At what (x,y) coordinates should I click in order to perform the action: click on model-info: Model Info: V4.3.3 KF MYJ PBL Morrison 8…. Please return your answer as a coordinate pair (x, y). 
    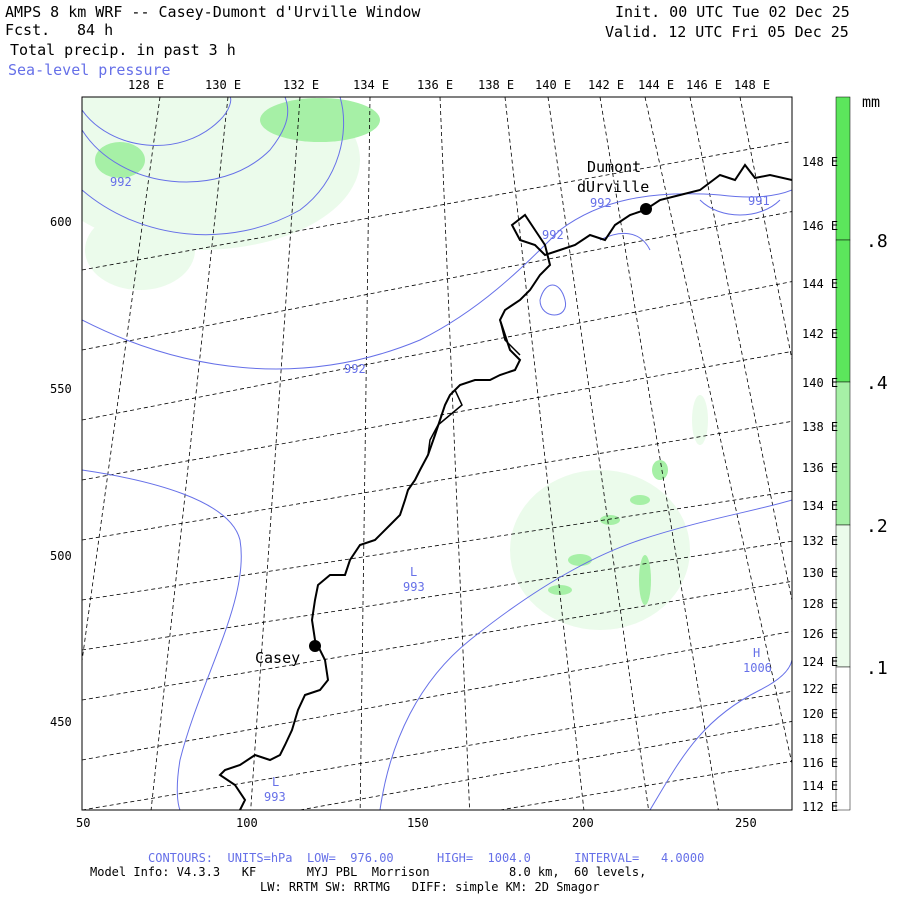
    Looking at the image, I should click on (368, 872).